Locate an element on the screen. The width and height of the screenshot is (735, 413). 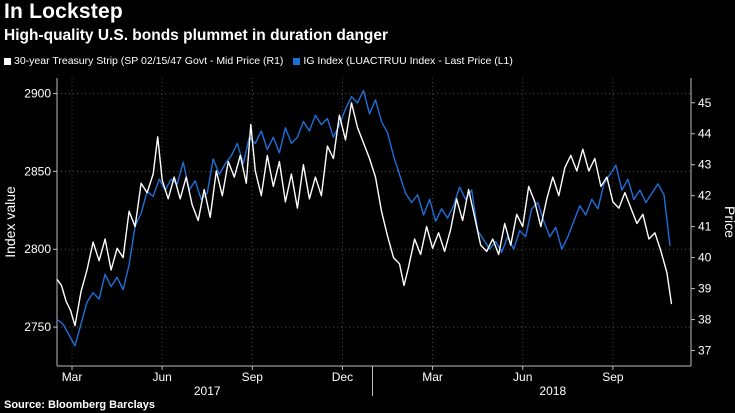
y-left-tick-label-0: 2750 is located at coordinates (37, 327).